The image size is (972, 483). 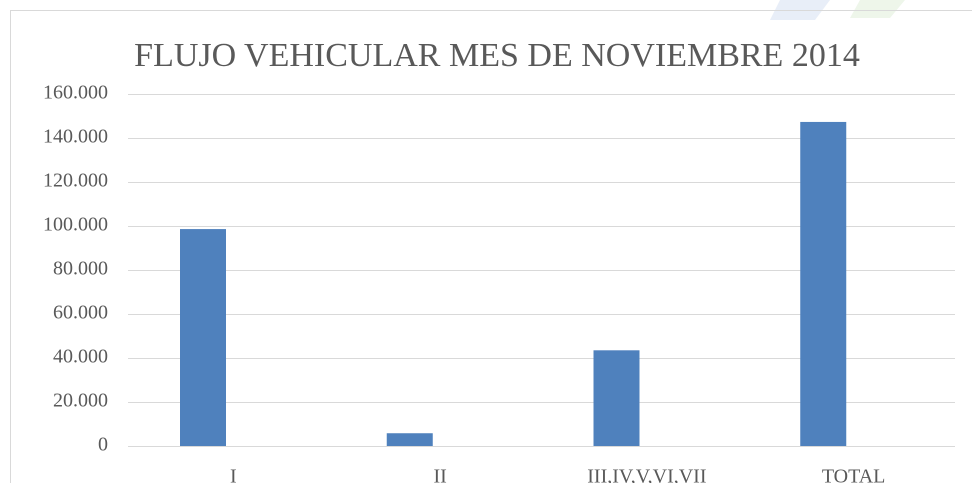 What do you see at coordinates (854, 474) in the screenshot?
I see `x-tick-label: TOTAL` at bounding box center [854, 474].